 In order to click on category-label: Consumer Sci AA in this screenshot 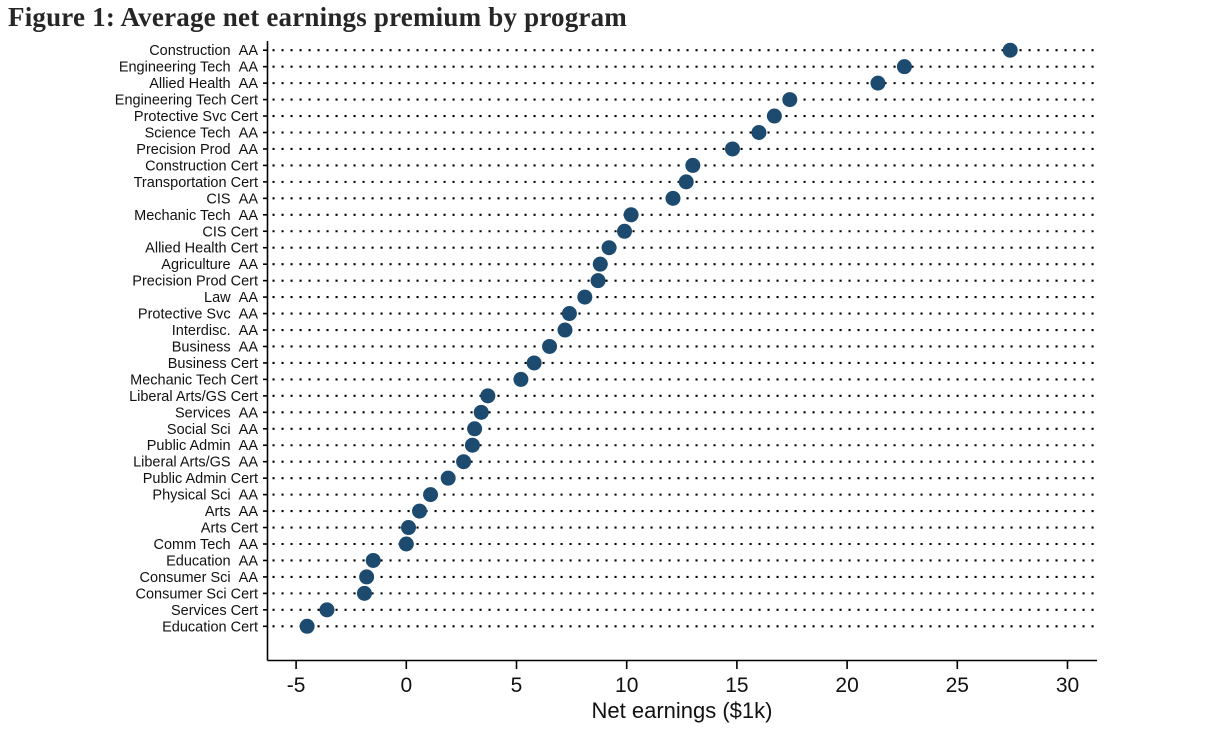, I will do `click(199, 578)`.